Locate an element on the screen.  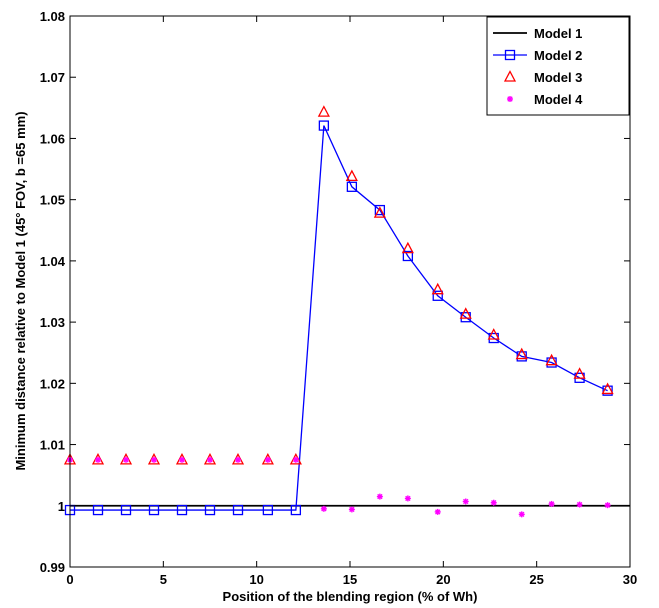
legend-entry: Model 4 is located at coordinates (545, 99).